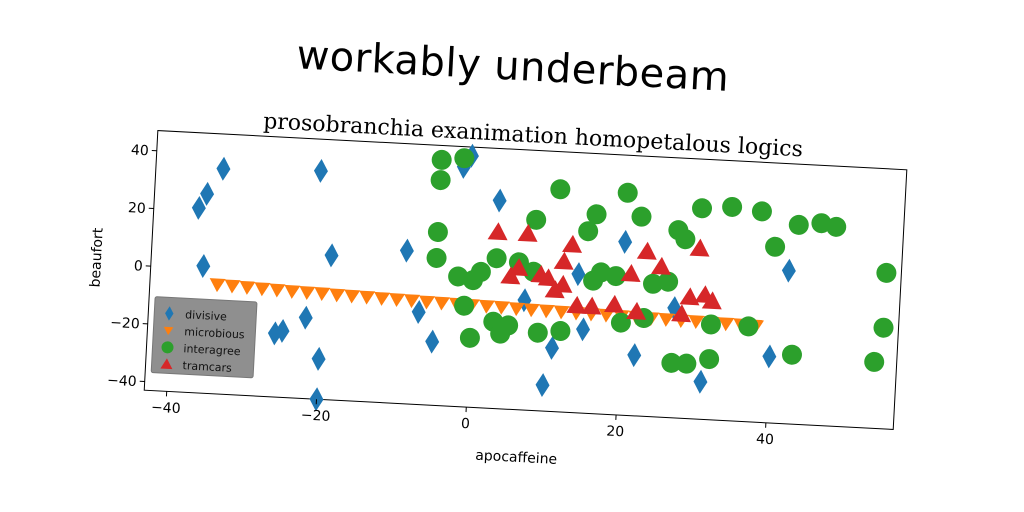  I want to click on legend-label-interagree: interagree, so click(212, 350).